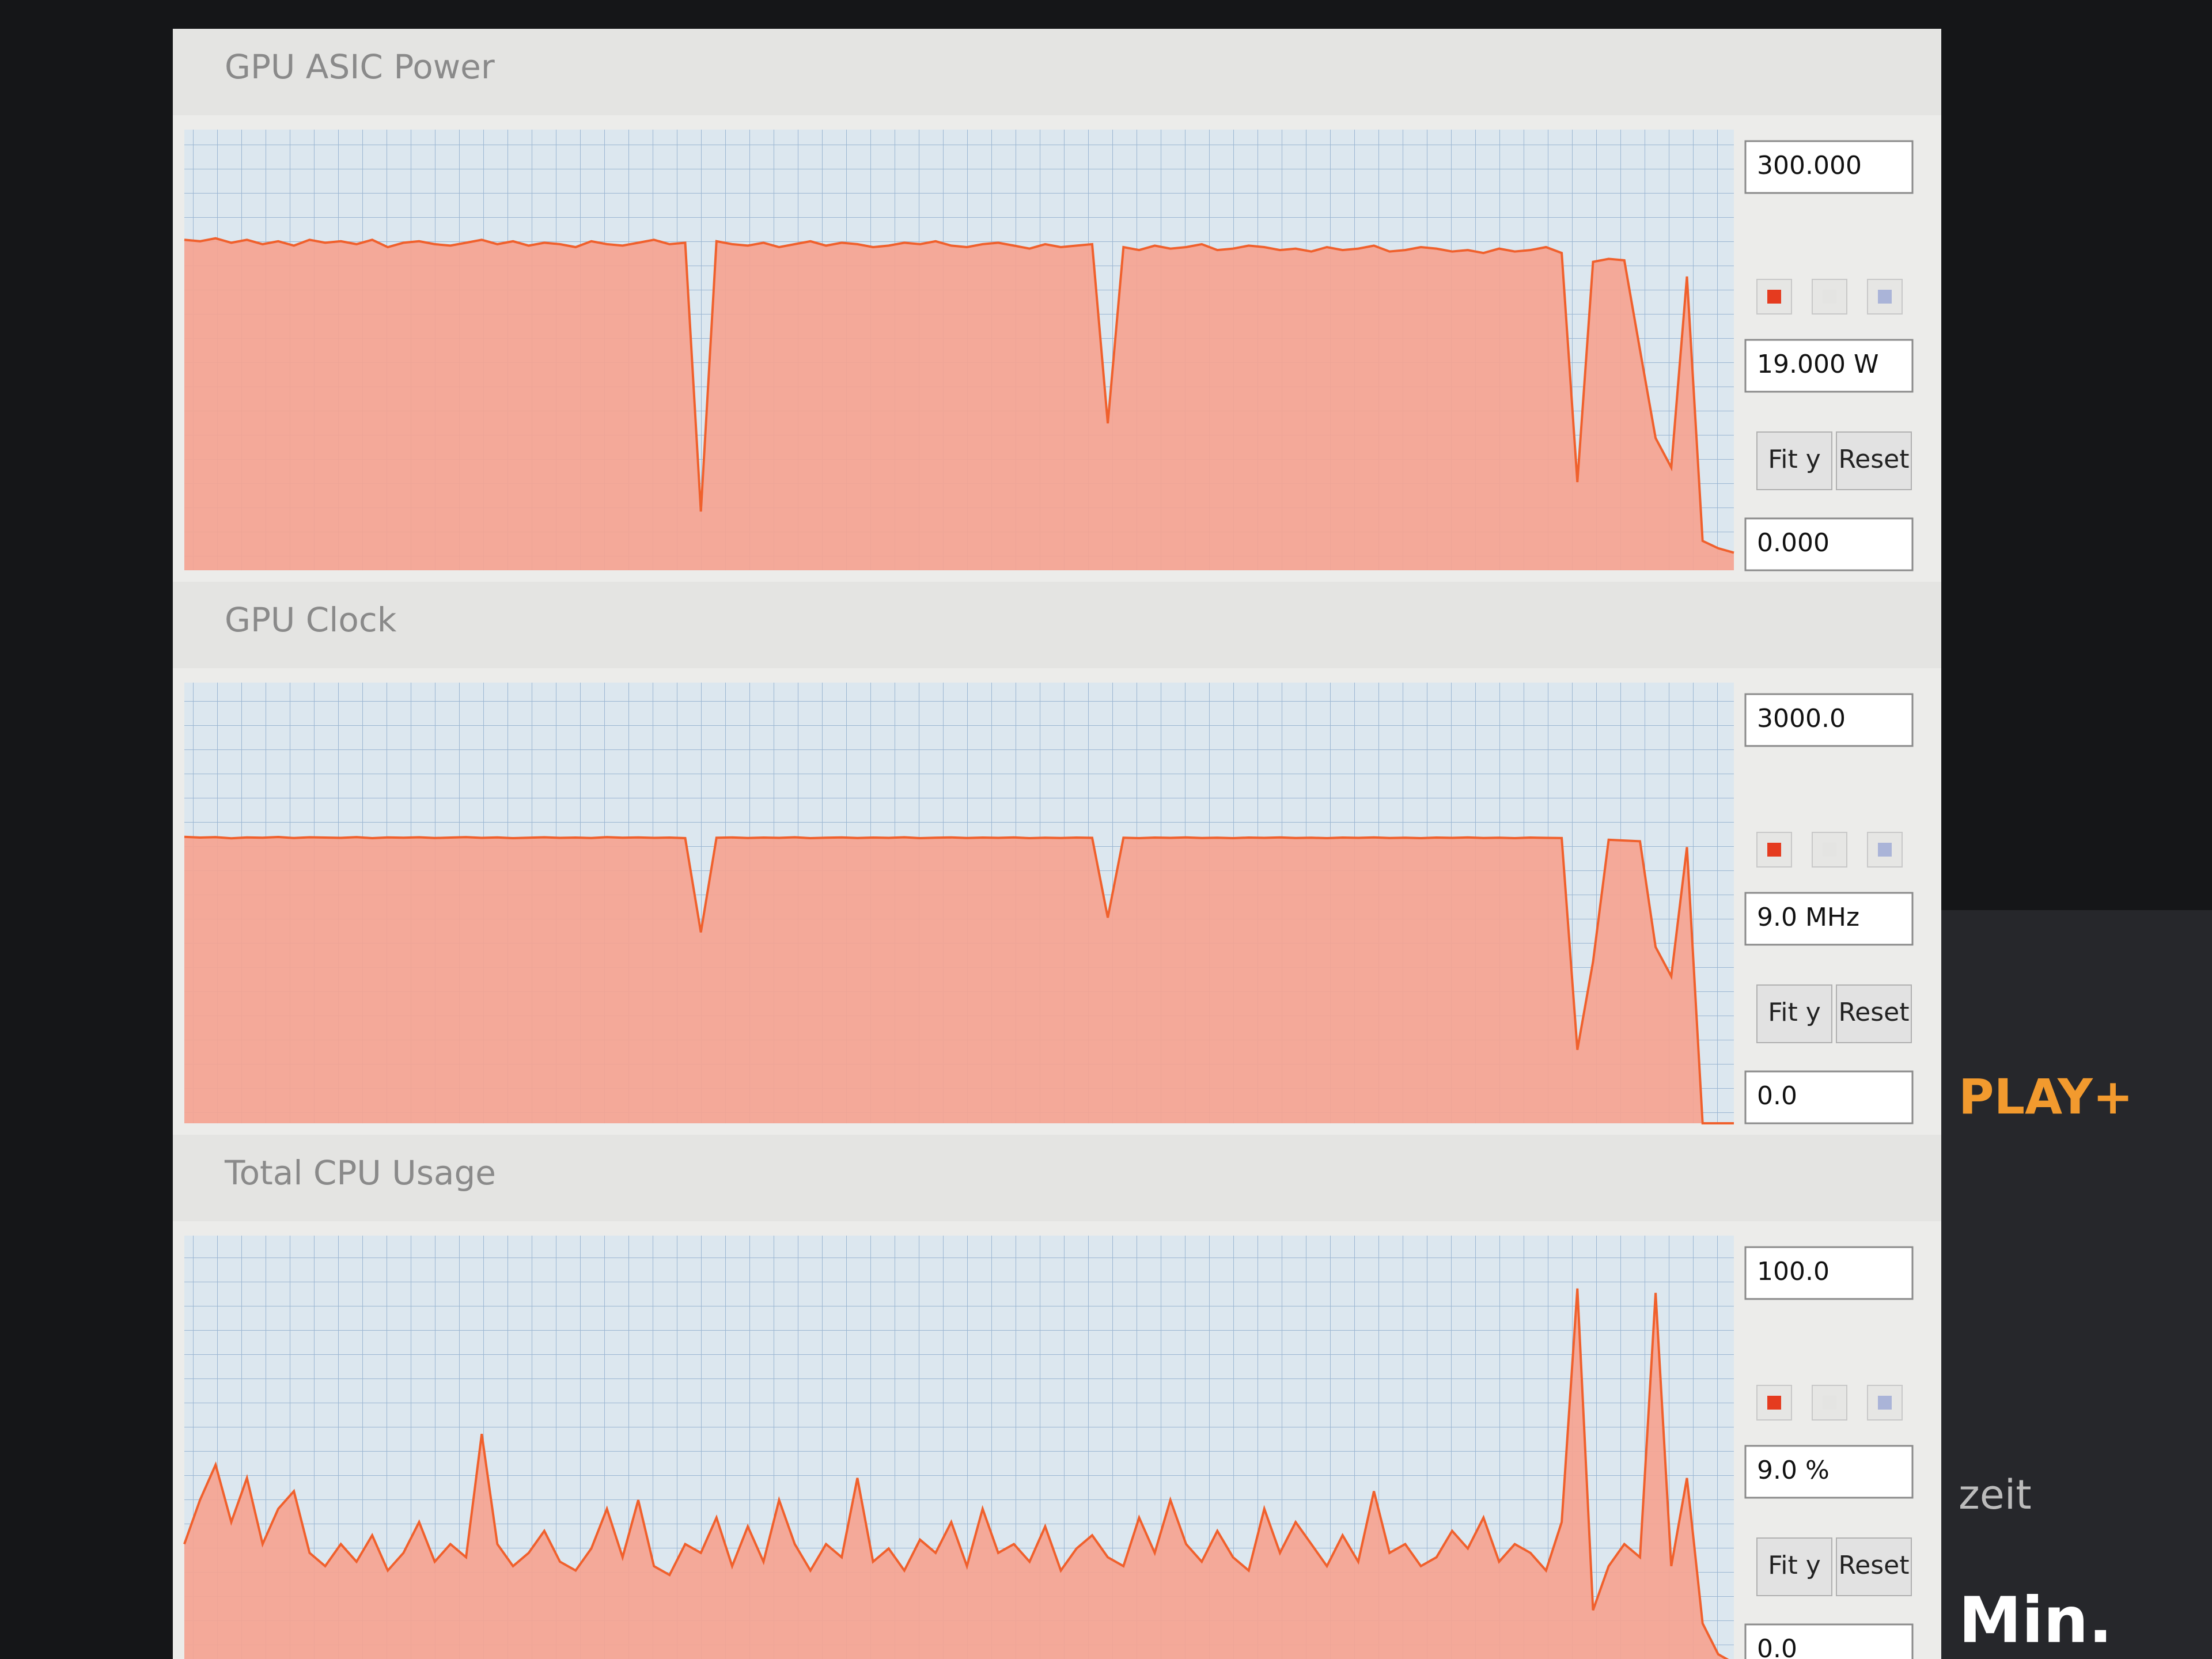  Describe the element at coordinates (1817, 364) in the screenshot. I see `current-value: 19.000 W` at that location.